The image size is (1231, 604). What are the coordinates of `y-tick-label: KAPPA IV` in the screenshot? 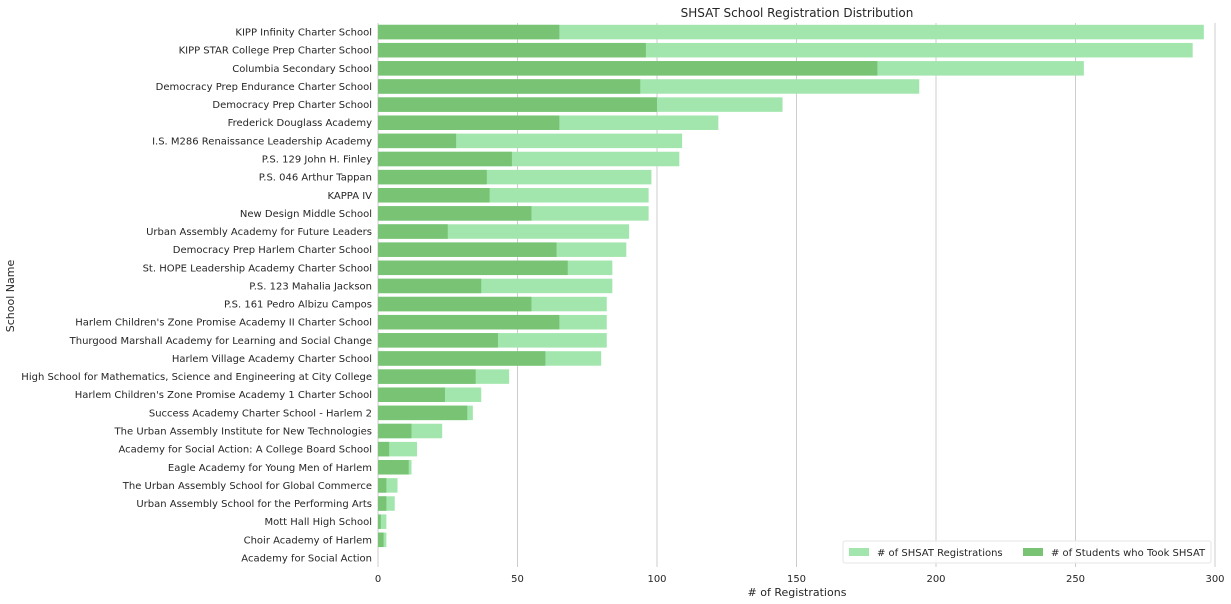 It's located at (350, 196).